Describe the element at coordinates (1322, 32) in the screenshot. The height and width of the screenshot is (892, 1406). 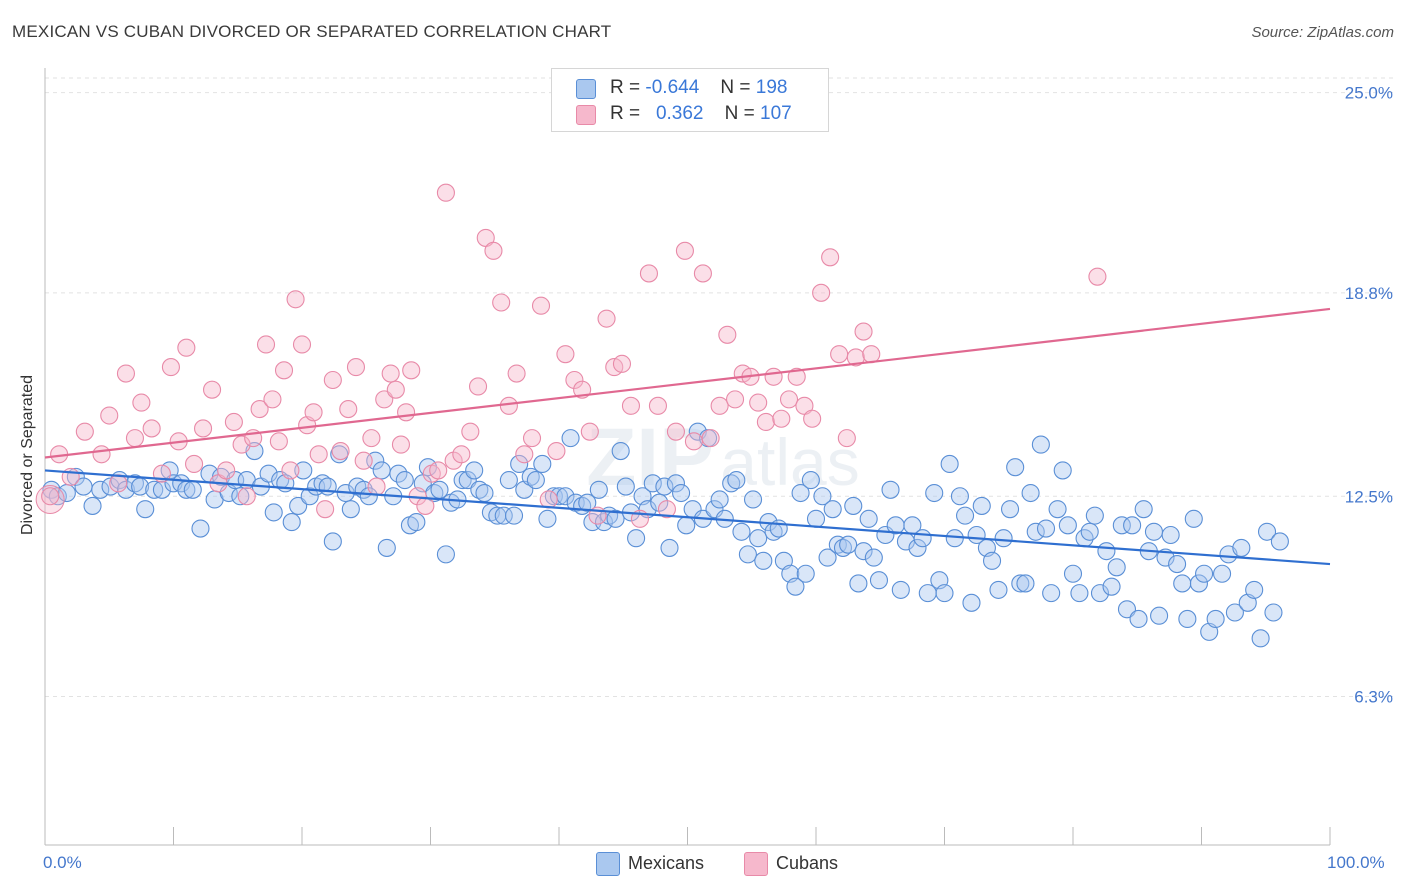
I see `source-label: Source: ZipAtlas.com` at that location.